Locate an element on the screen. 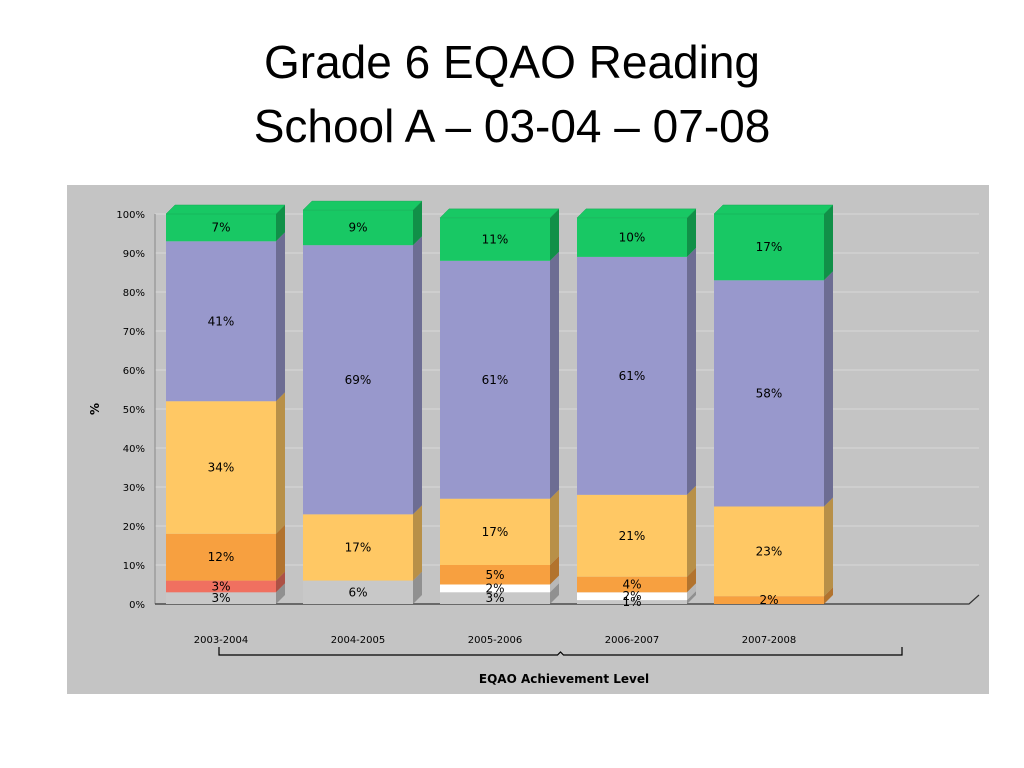  data-label: 41% is located at coordinates (221, 321).